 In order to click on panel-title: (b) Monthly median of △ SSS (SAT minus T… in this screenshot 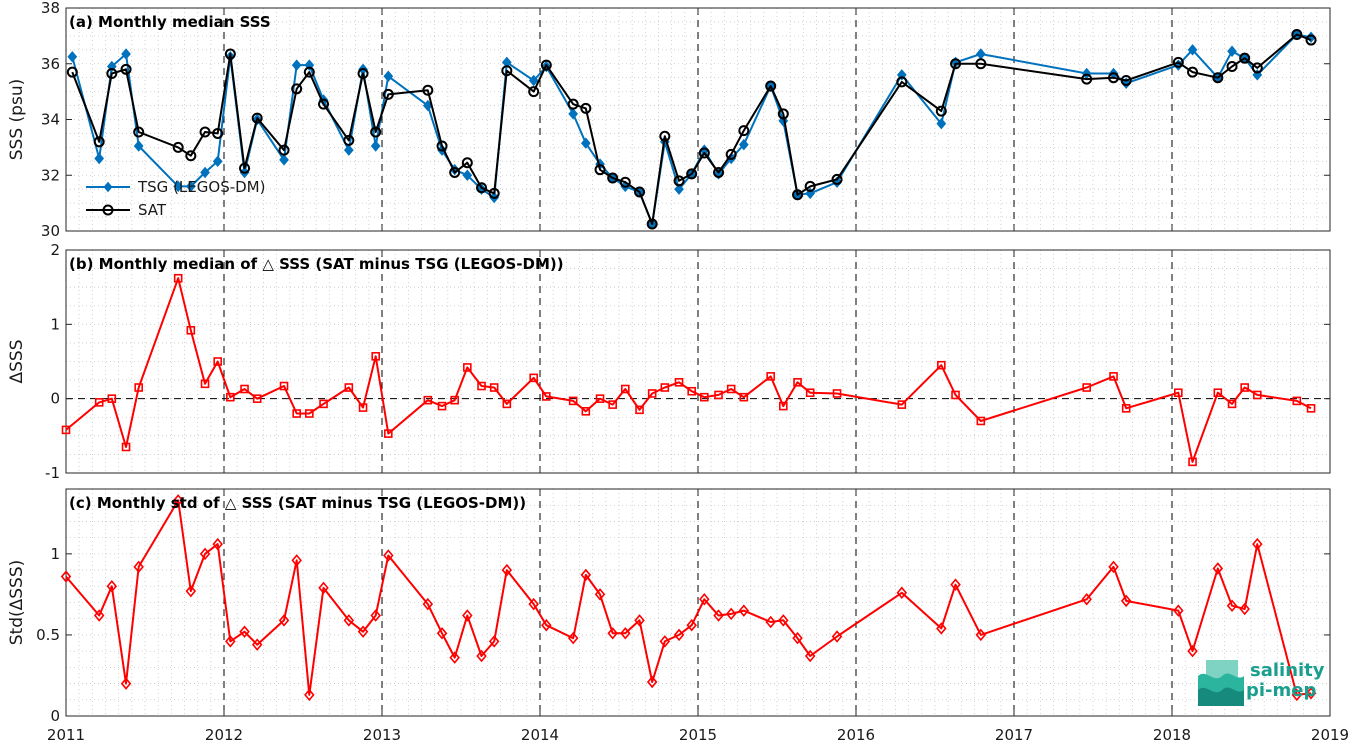, I will do `click(316, 264)`.